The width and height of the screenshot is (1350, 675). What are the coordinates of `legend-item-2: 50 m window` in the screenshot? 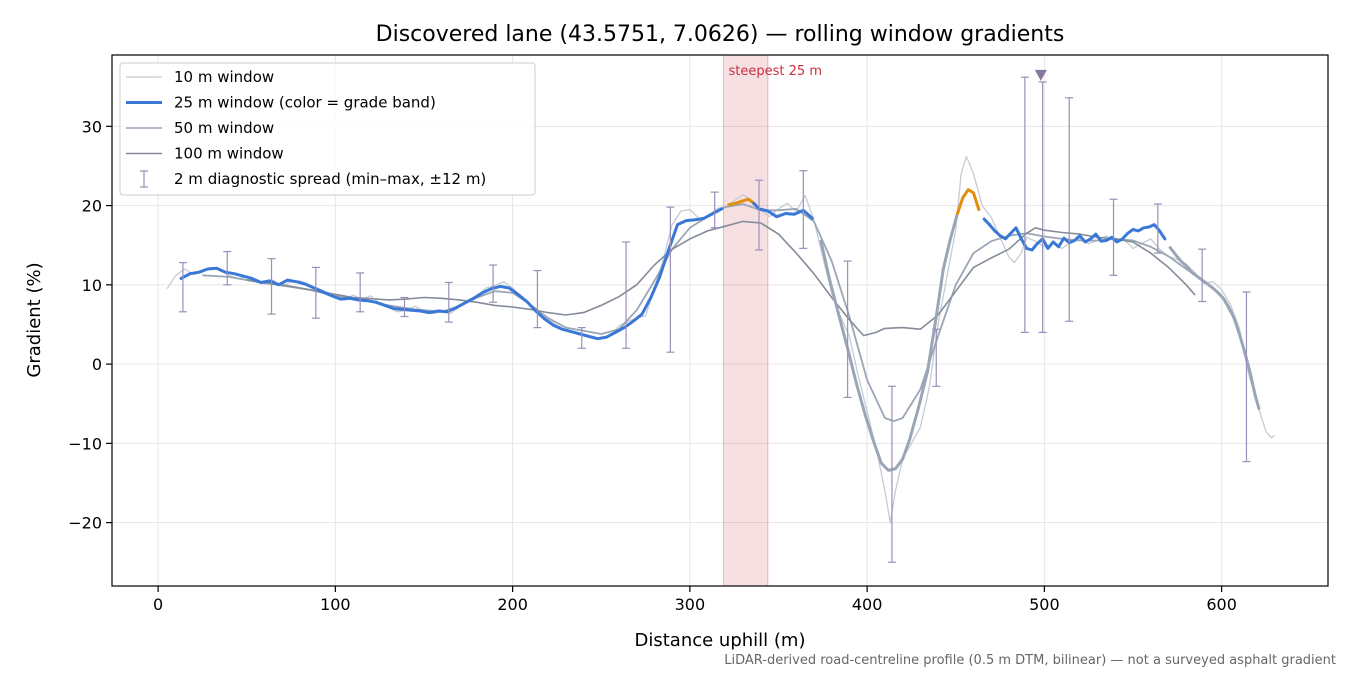 It's located at (200, 128).